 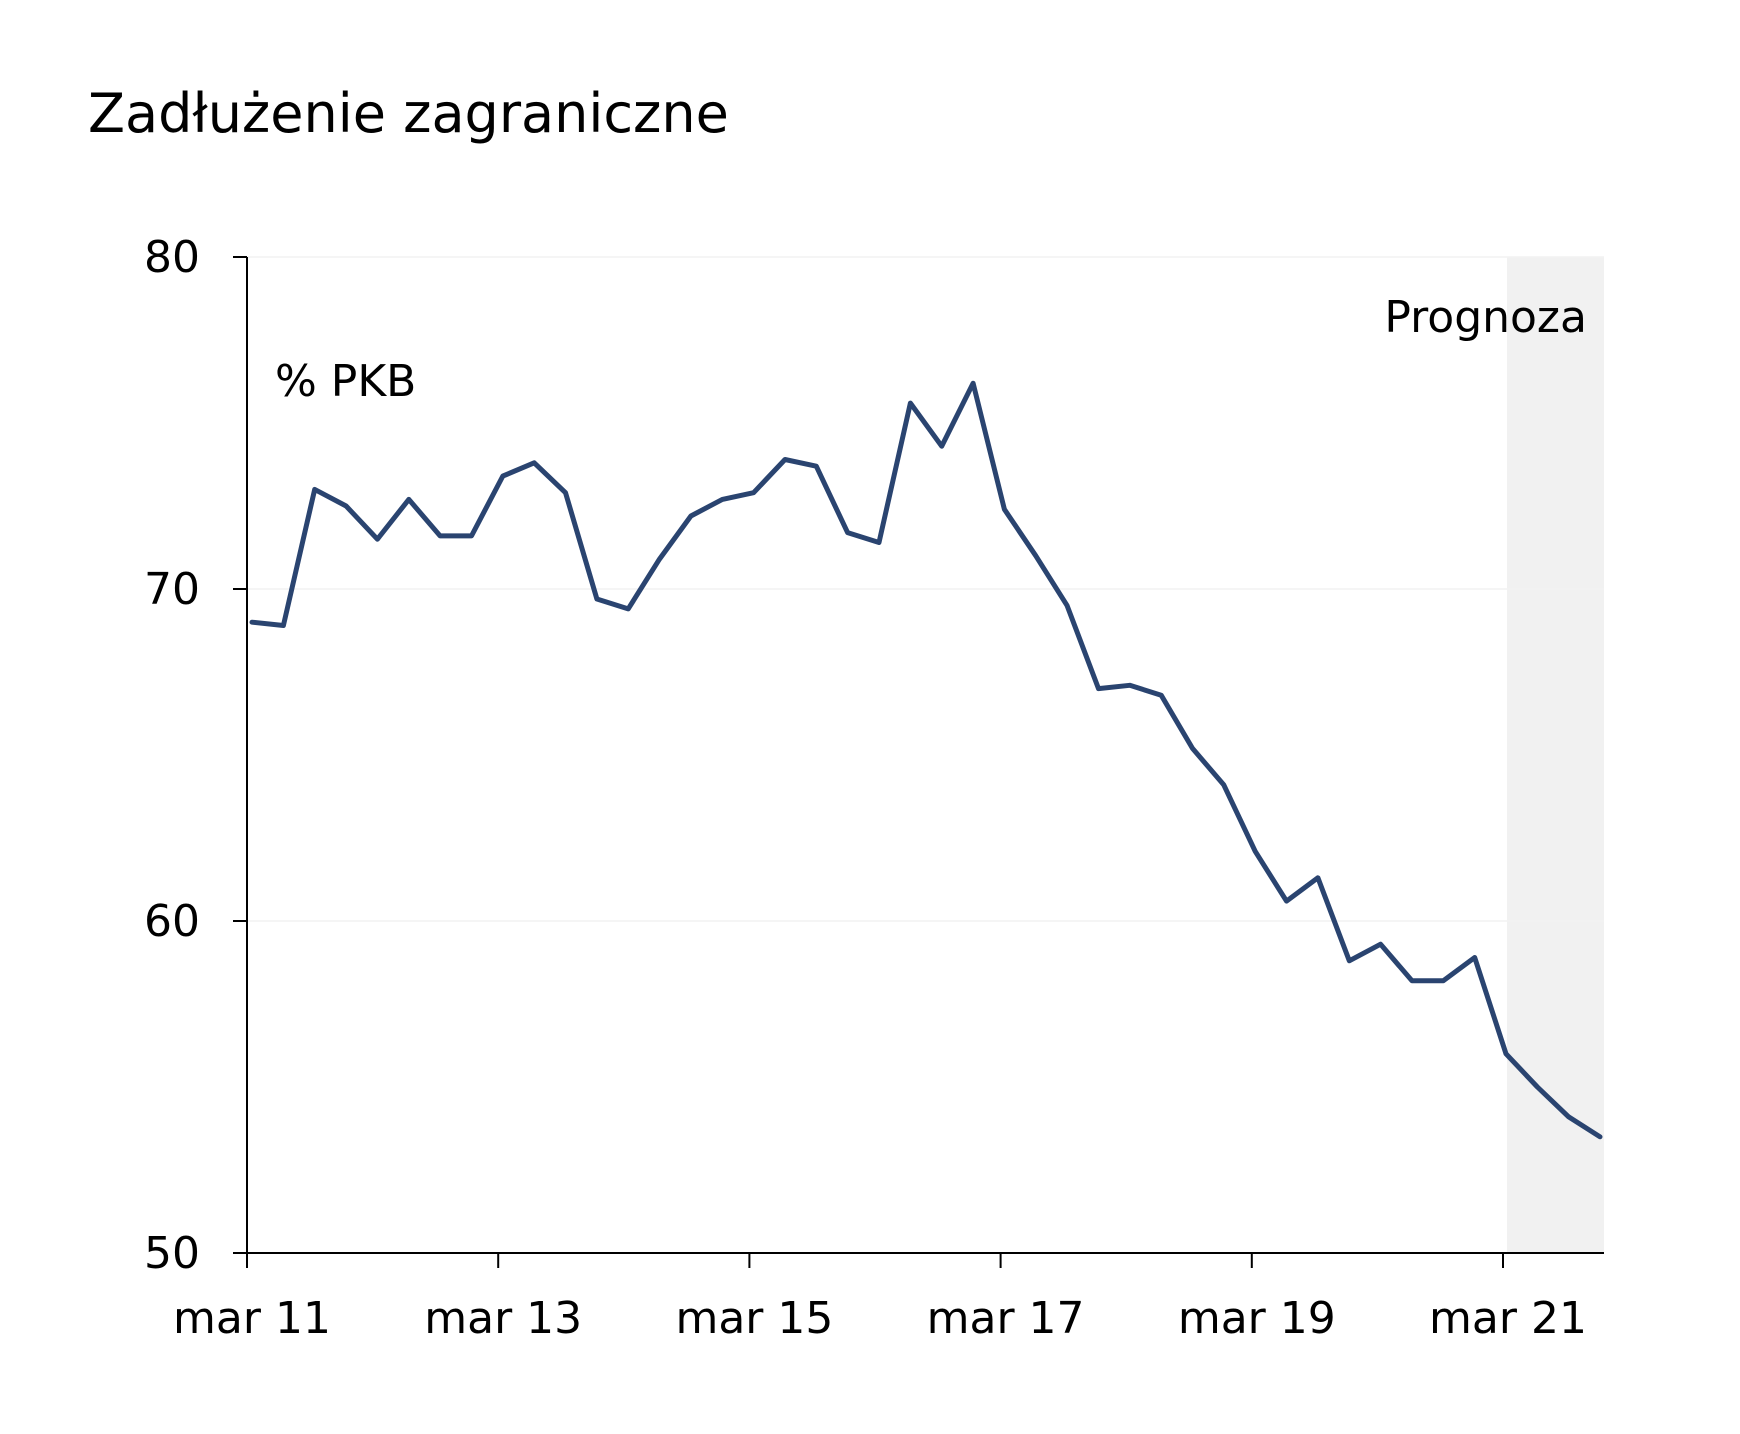 I want to click on x-tick-label: mar 19, so click(x=1257, y=1318).